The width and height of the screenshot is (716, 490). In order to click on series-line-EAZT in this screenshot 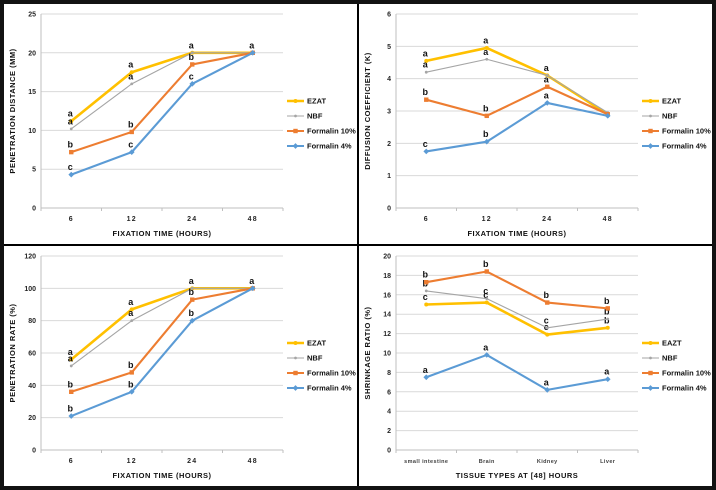, I will do `click(517, 318)`.